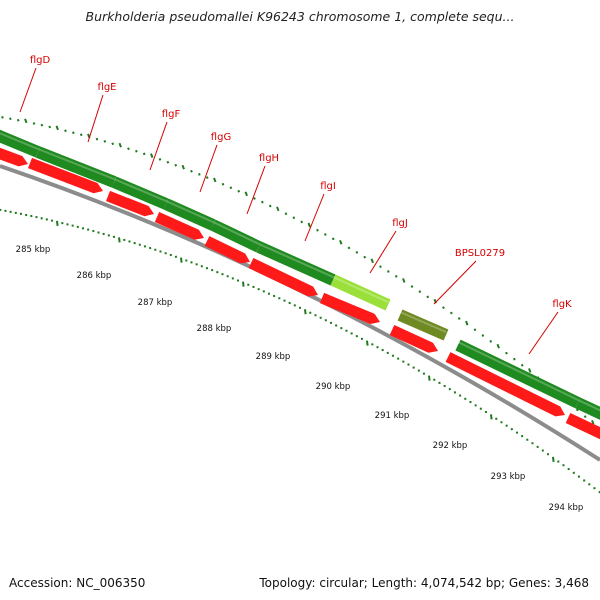 The width and height of the screenshot is (600, 600). Describe the element at coordinates (221, 137) in the screenshot. I see `gene-label: flgG` at that location.